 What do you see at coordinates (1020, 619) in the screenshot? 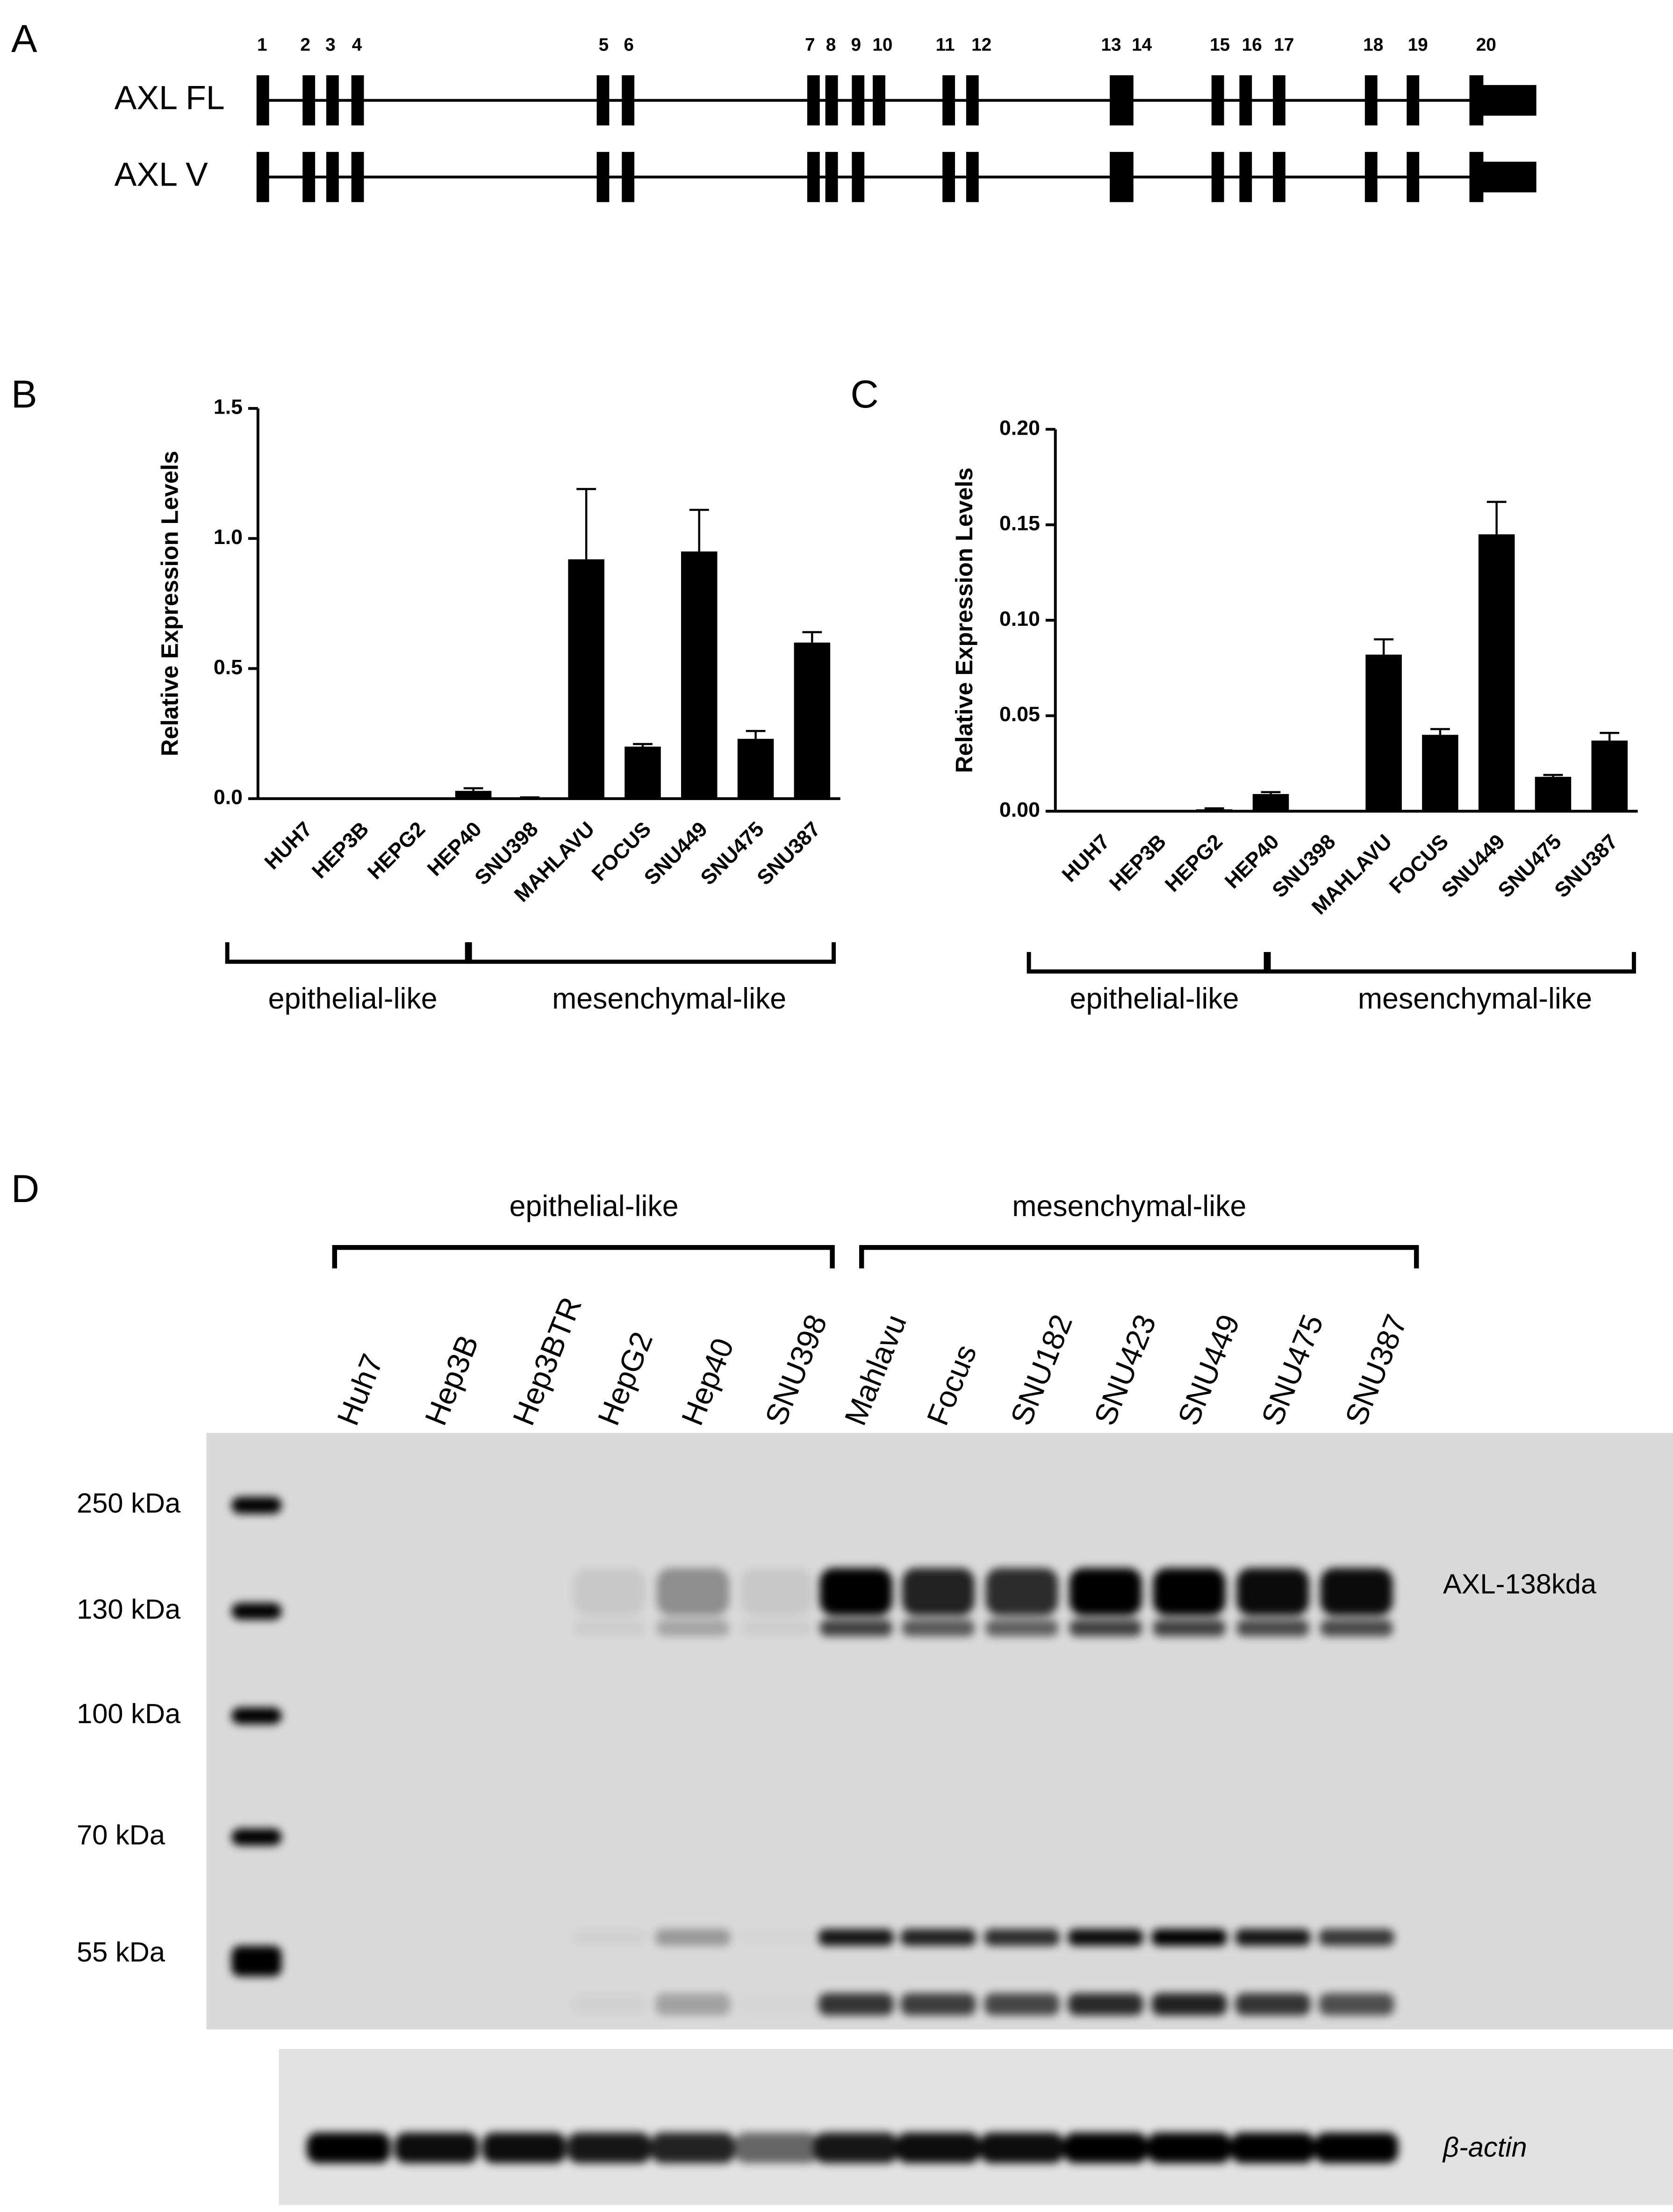
I see `y-tick-label: 0.10` at bounding box center [1020, 619].